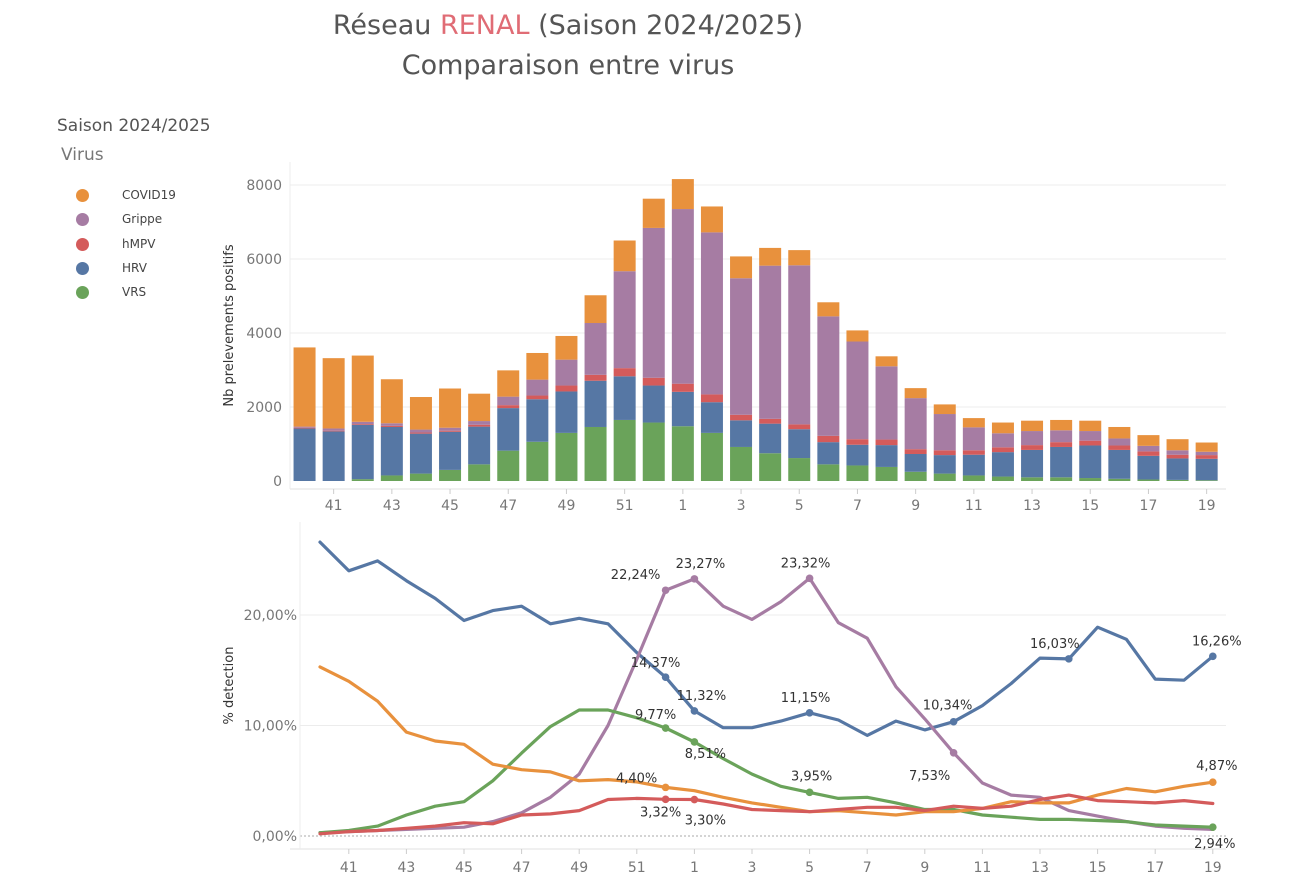 The image size is (1300, 893). What do you see at coordinates (982, 868) in the screenshot?
I see `line-x-tick-label: 11` at bounding box center [982, 868].